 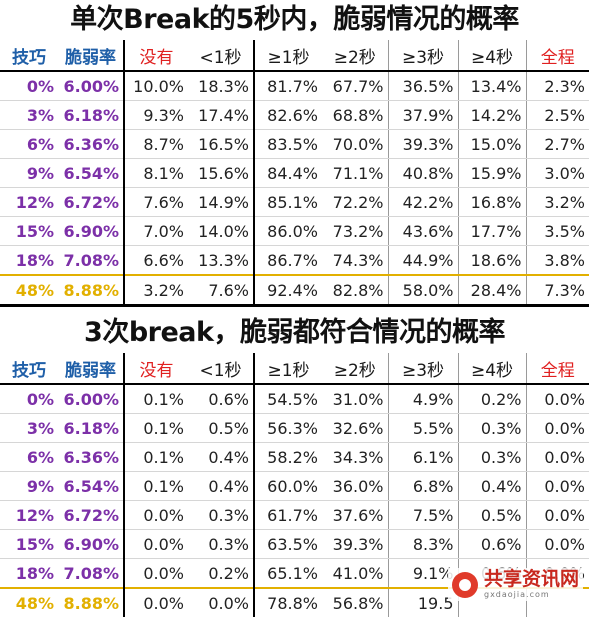 I want to click on cell-ge4: 0.6%, so click(x=492, y=544).